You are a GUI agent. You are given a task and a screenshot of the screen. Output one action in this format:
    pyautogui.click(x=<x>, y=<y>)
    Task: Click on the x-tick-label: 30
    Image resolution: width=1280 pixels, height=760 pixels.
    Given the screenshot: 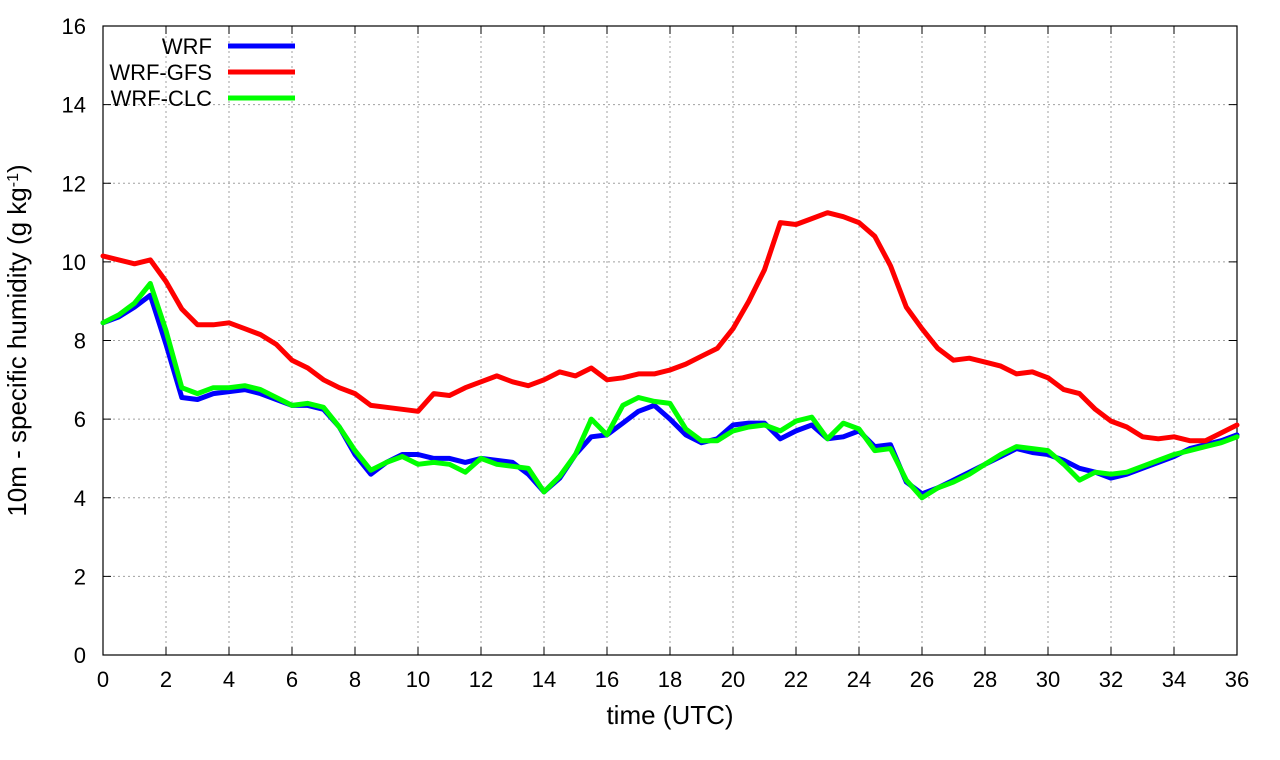 What is the action you would take?
    pyautogui.click(x=1048, y=679)
    